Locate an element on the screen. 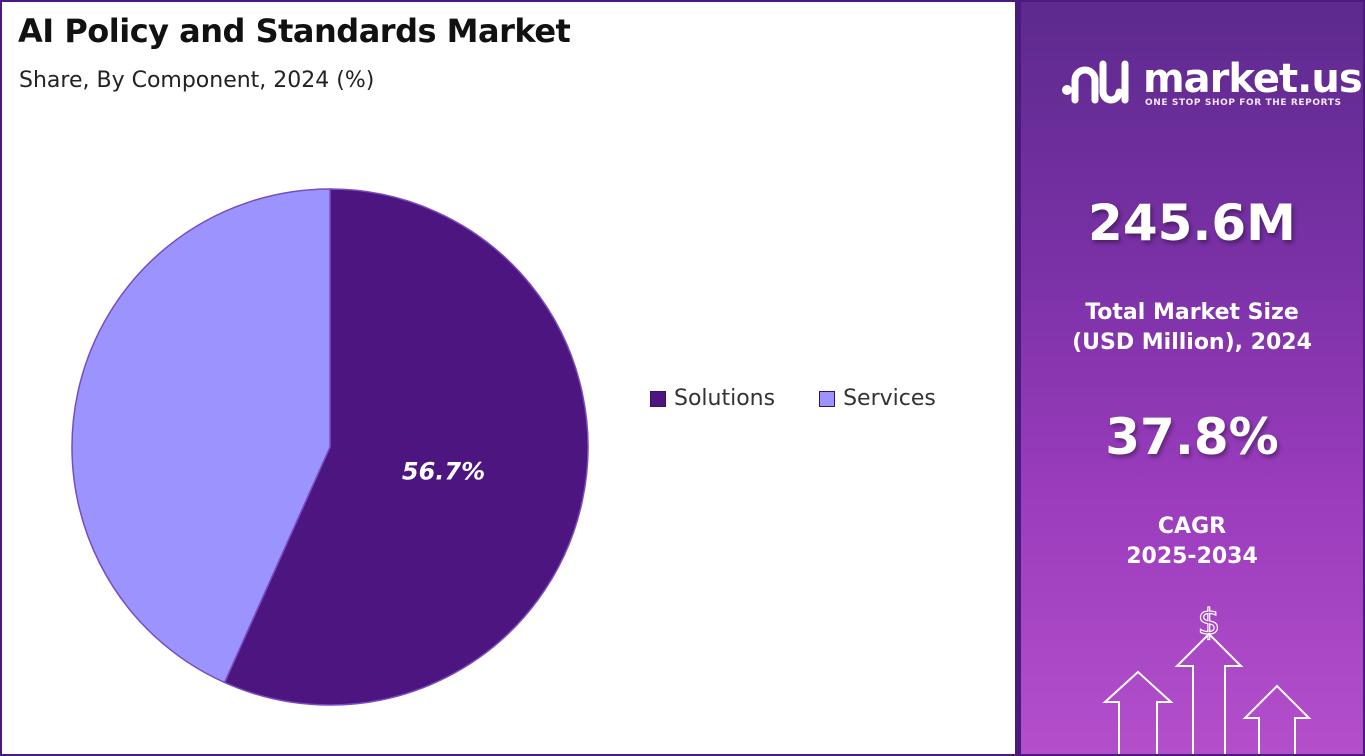 Image resolution: width=1365 pixels, height=756 pixels. panel-divider is located at coordinates (1018, 378).